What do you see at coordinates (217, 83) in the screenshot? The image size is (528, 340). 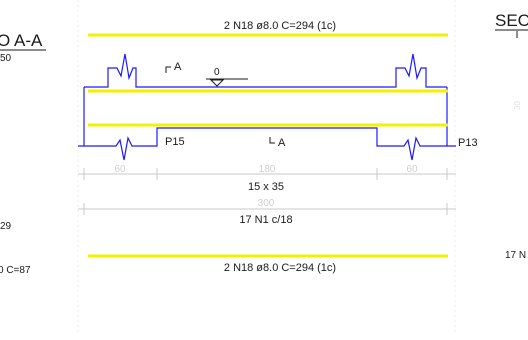 I see `level-mark-triangle` at bounding box center [217, 83].